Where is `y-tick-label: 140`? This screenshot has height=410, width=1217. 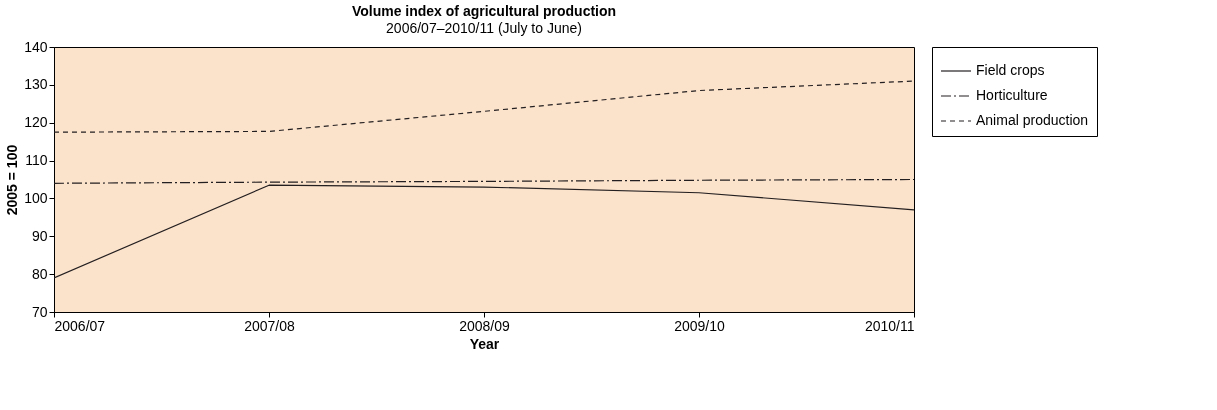
y-tick-label: 140 is located at coordinates (36, 46).